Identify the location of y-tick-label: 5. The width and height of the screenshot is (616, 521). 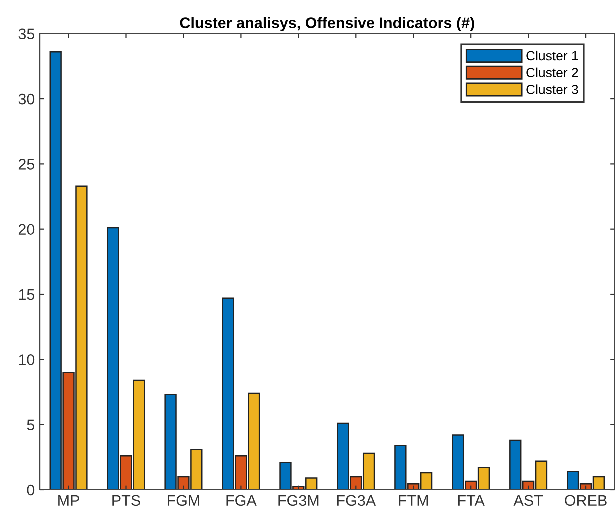
(31, 425).